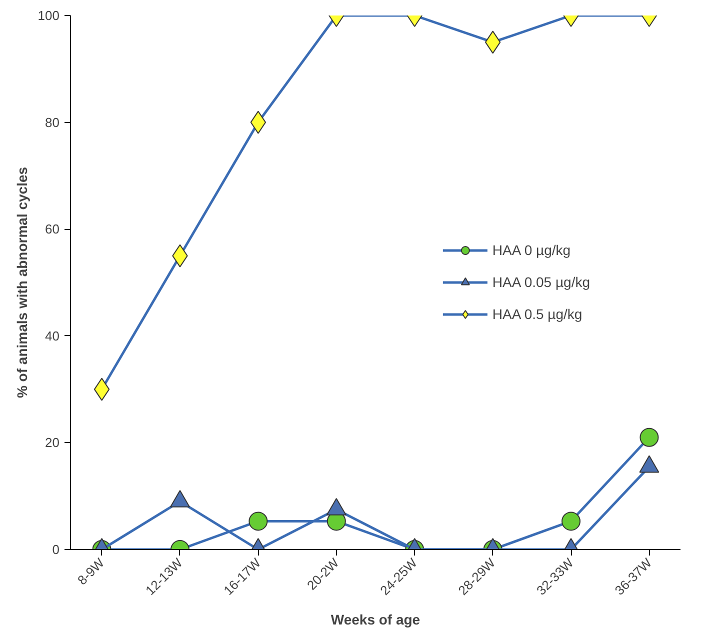 The height and width of the screenshot is (642, 712). Describe the element at coordinates (541, 282) in the screenshot. I see `legend-label: HAA 0.05 µg/kg` at that location.